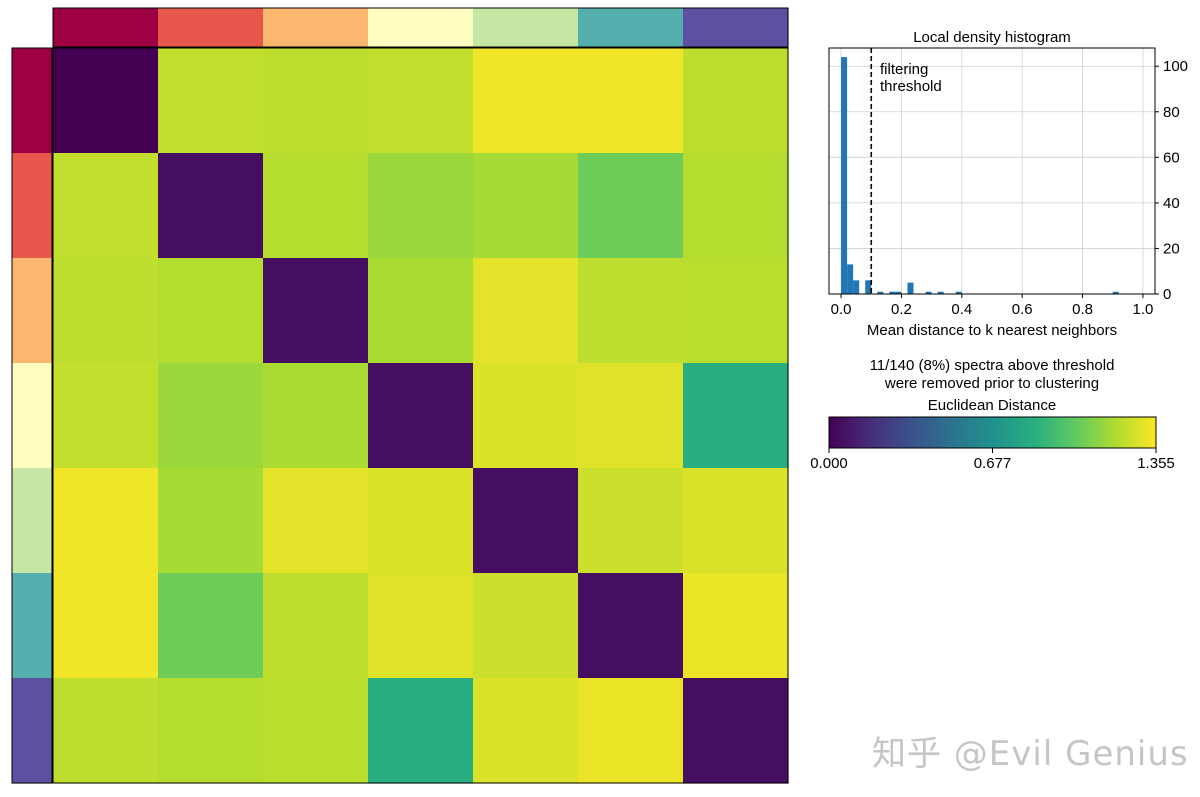 This screenshot has height=797, width=1200. I want to click on caption-line-1: 11/140 (8%) spectra above threshold, so click(992, 365).